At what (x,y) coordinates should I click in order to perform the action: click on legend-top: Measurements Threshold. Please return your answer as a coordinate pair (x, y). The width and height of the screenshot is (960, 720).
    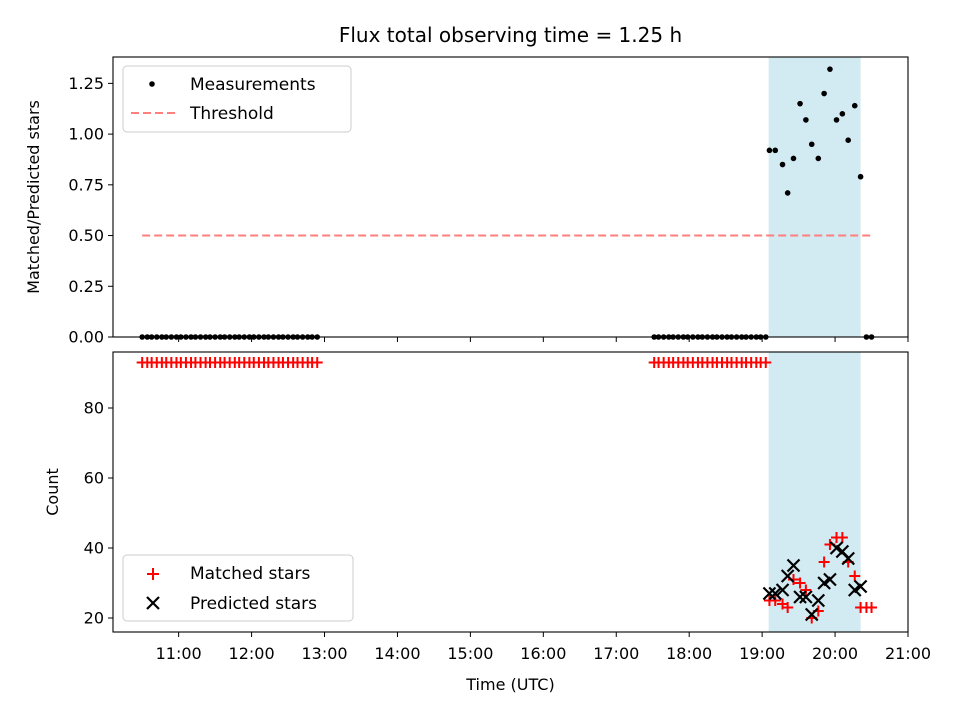
    Looking at the image, I should click on (237, 99).